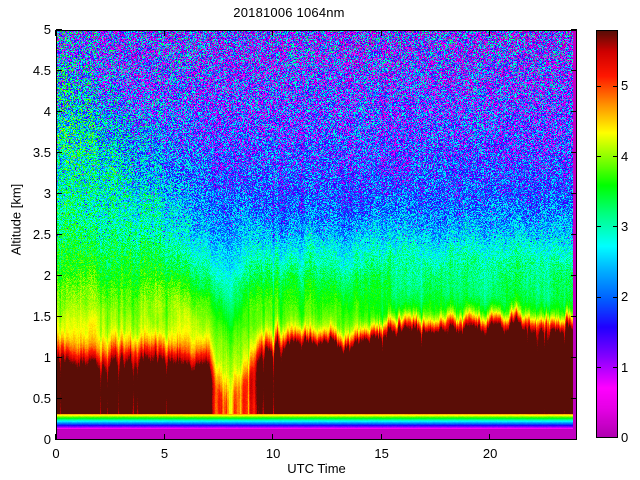 Image resolution: width=640 pixels, height=480 pixels. Describe the element at coordinates (41, 316) in the screenshot. I see `y-tick-label: 1.5` at that location.